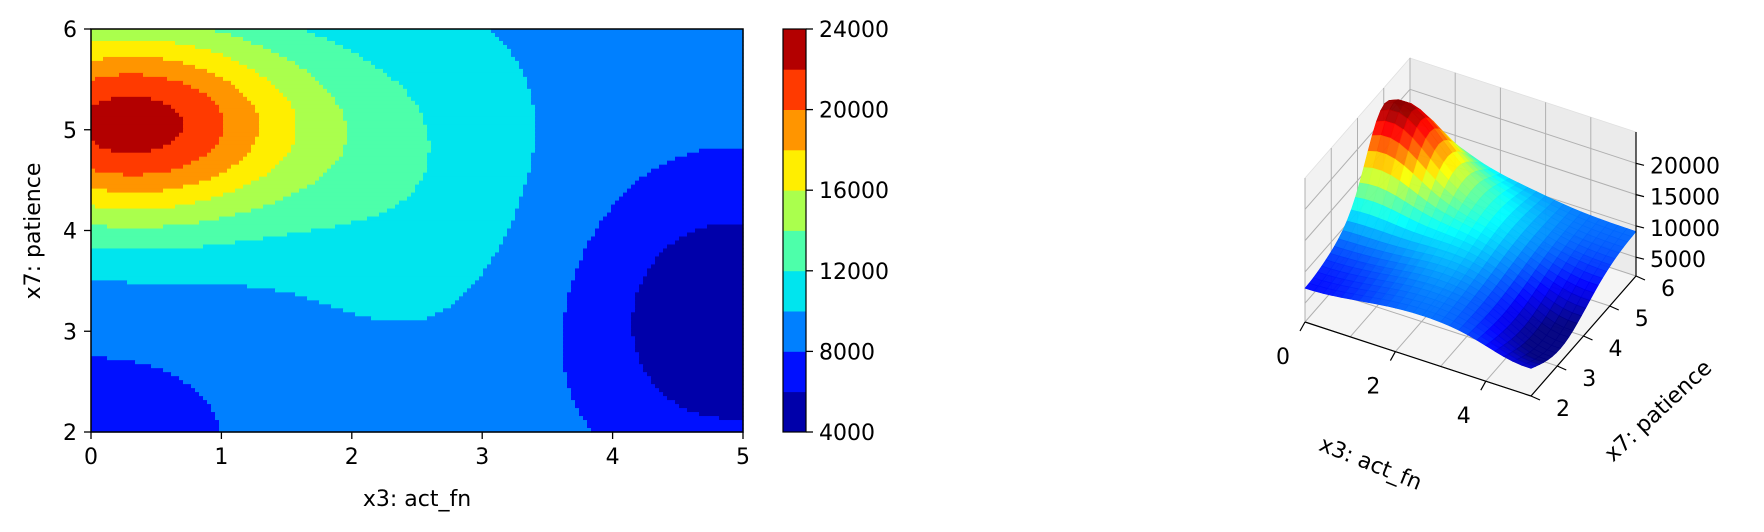 The height and width of the screenshot is (532, 1764). What do you see at coordinates (1371, 464) in the screenshot?
I see `surface-x-axis-label: x3: act_fn` at bounding box center [1371, 464].